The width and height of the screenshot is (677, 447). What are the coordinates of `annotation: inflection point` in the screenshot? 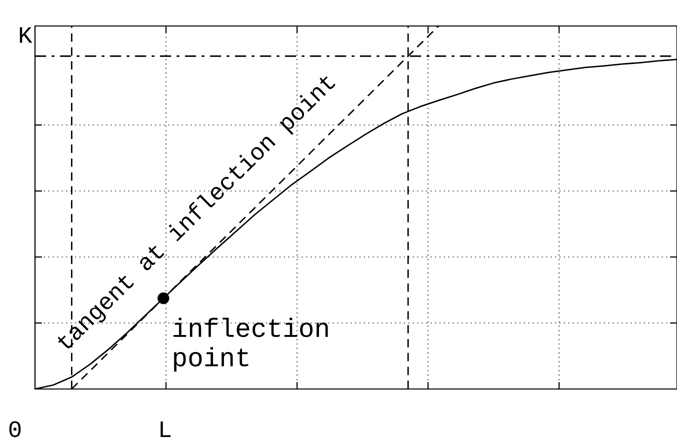 It's located at (251, 345).